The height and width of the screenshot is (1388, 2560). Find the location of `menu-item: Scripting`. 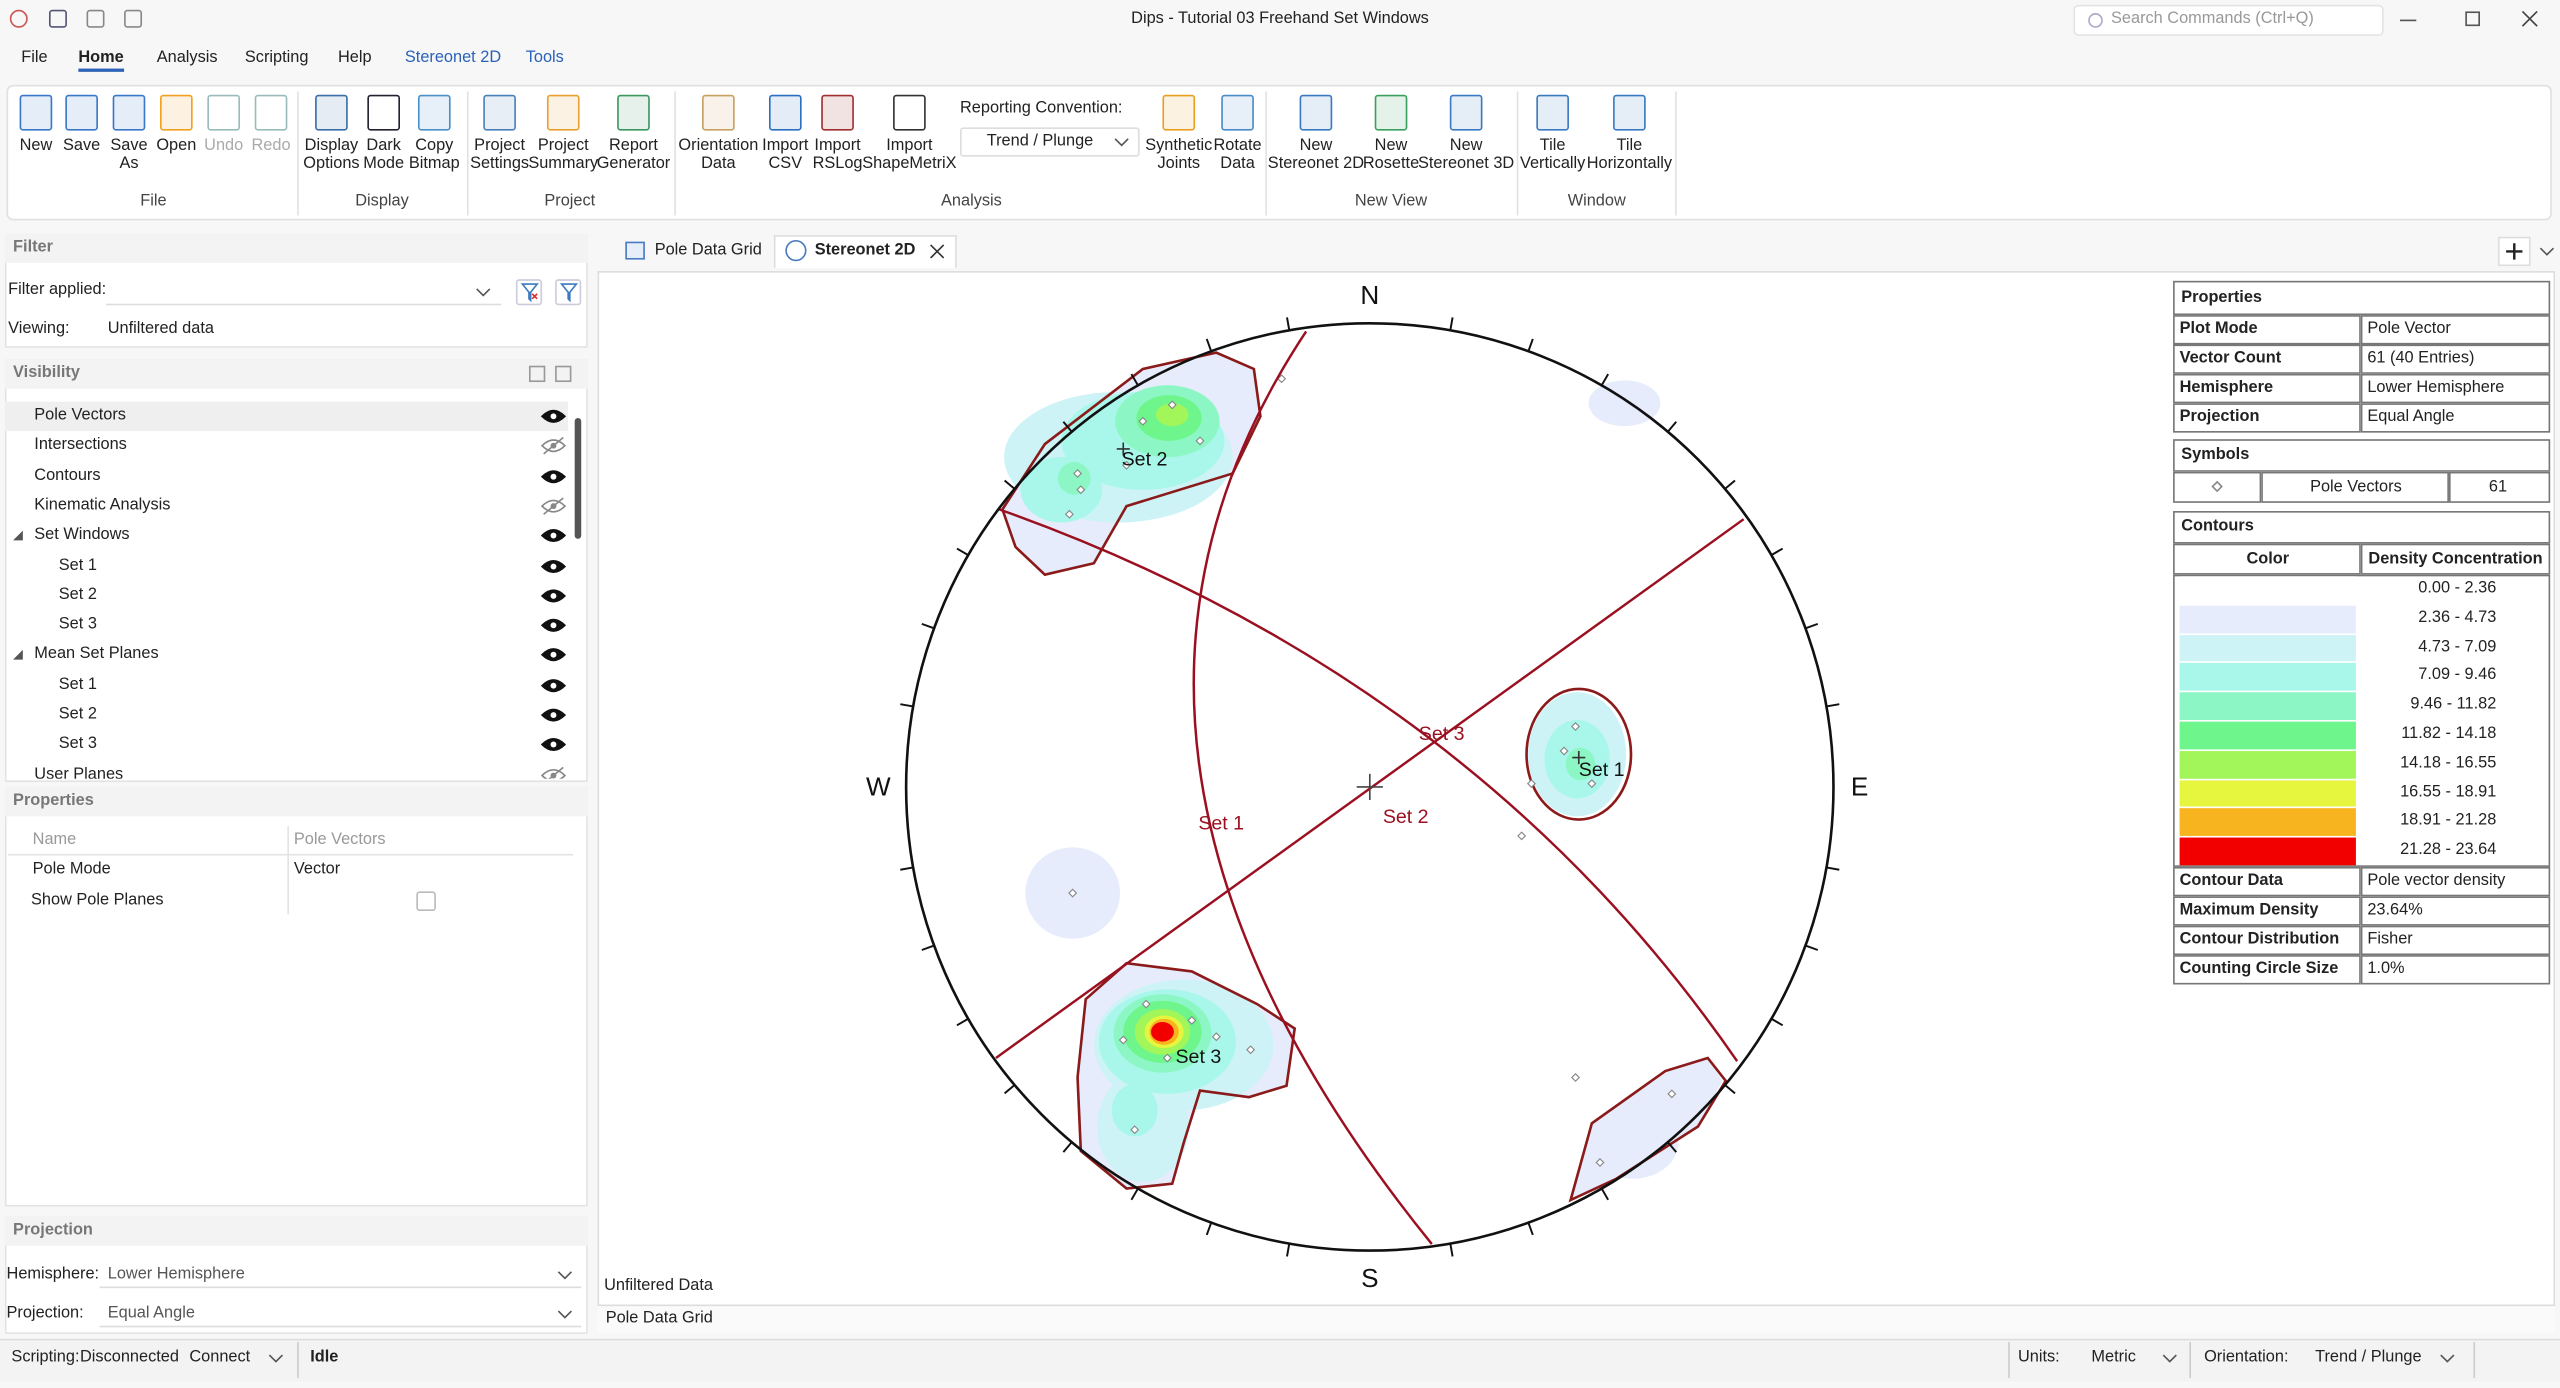

menu-item: Scripting is located at coordinates (276, 57).